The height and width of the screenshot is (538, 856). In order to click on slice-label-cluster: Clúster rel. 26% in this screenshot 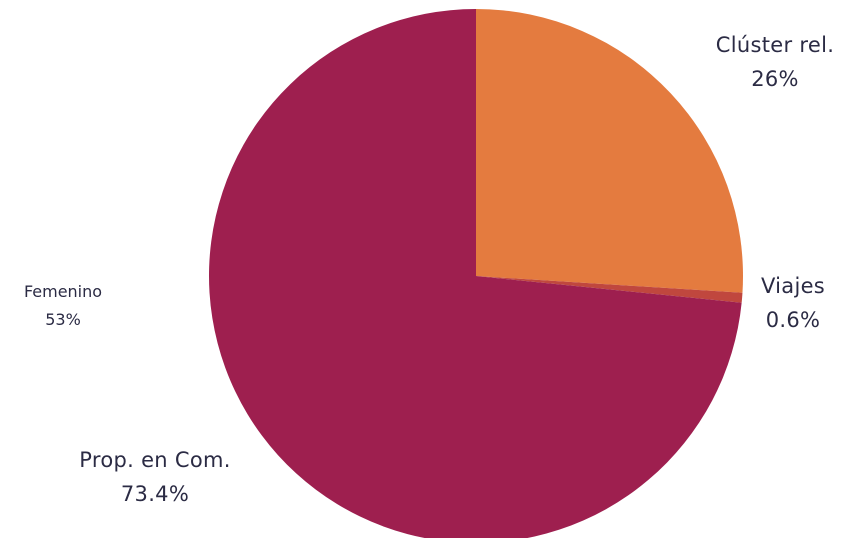, I will do `click(775, 62)`.